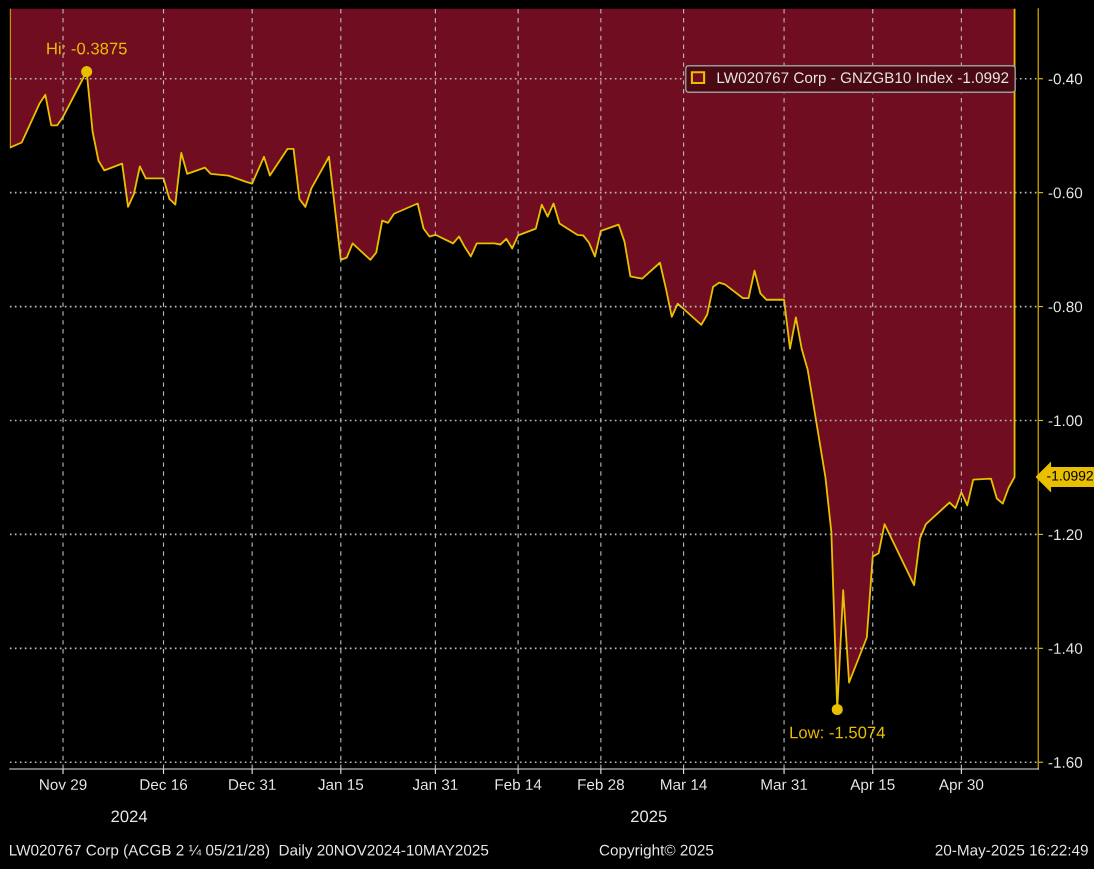 The width and height of the screenshot is (1094, 869). Describe the element at coordinates (1065, 79) in the screenshot. I see `y-tick-label: -0.40` at that location.